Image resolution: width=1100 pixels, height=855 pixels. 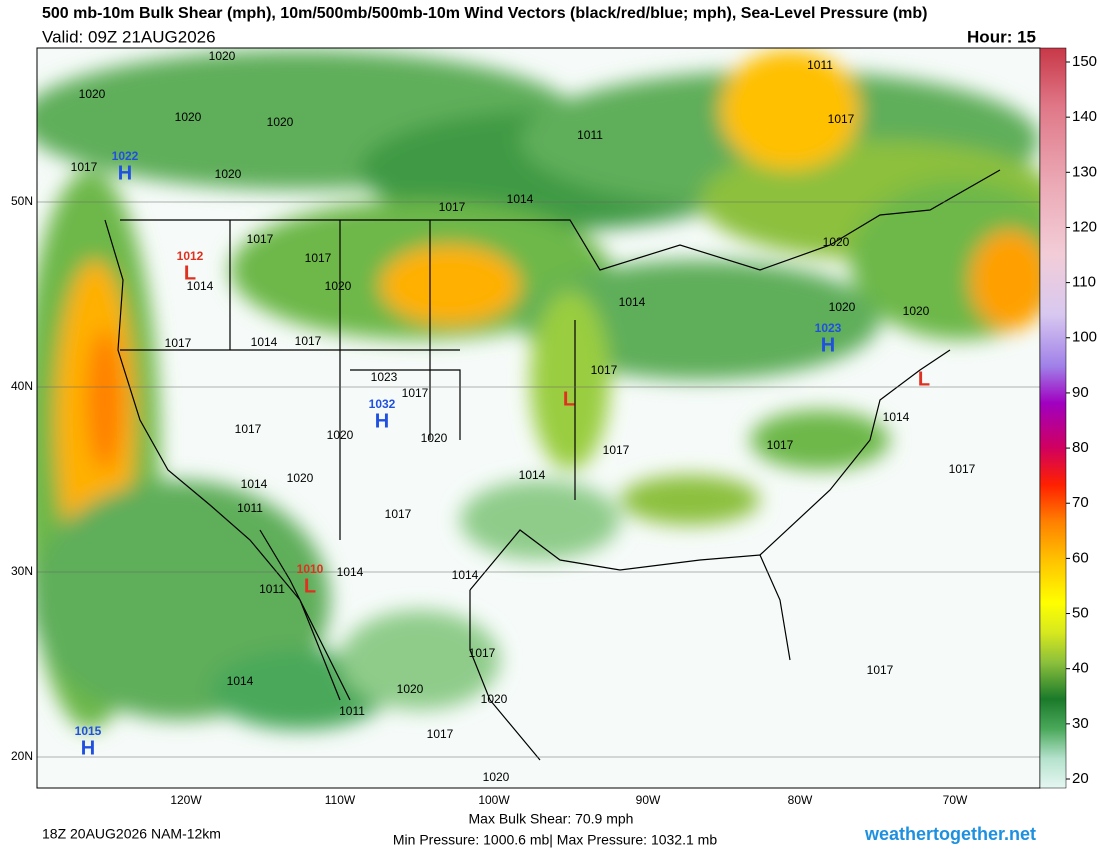 I want to click on high-pressure-value: 1023, so click(x=828, y=328).